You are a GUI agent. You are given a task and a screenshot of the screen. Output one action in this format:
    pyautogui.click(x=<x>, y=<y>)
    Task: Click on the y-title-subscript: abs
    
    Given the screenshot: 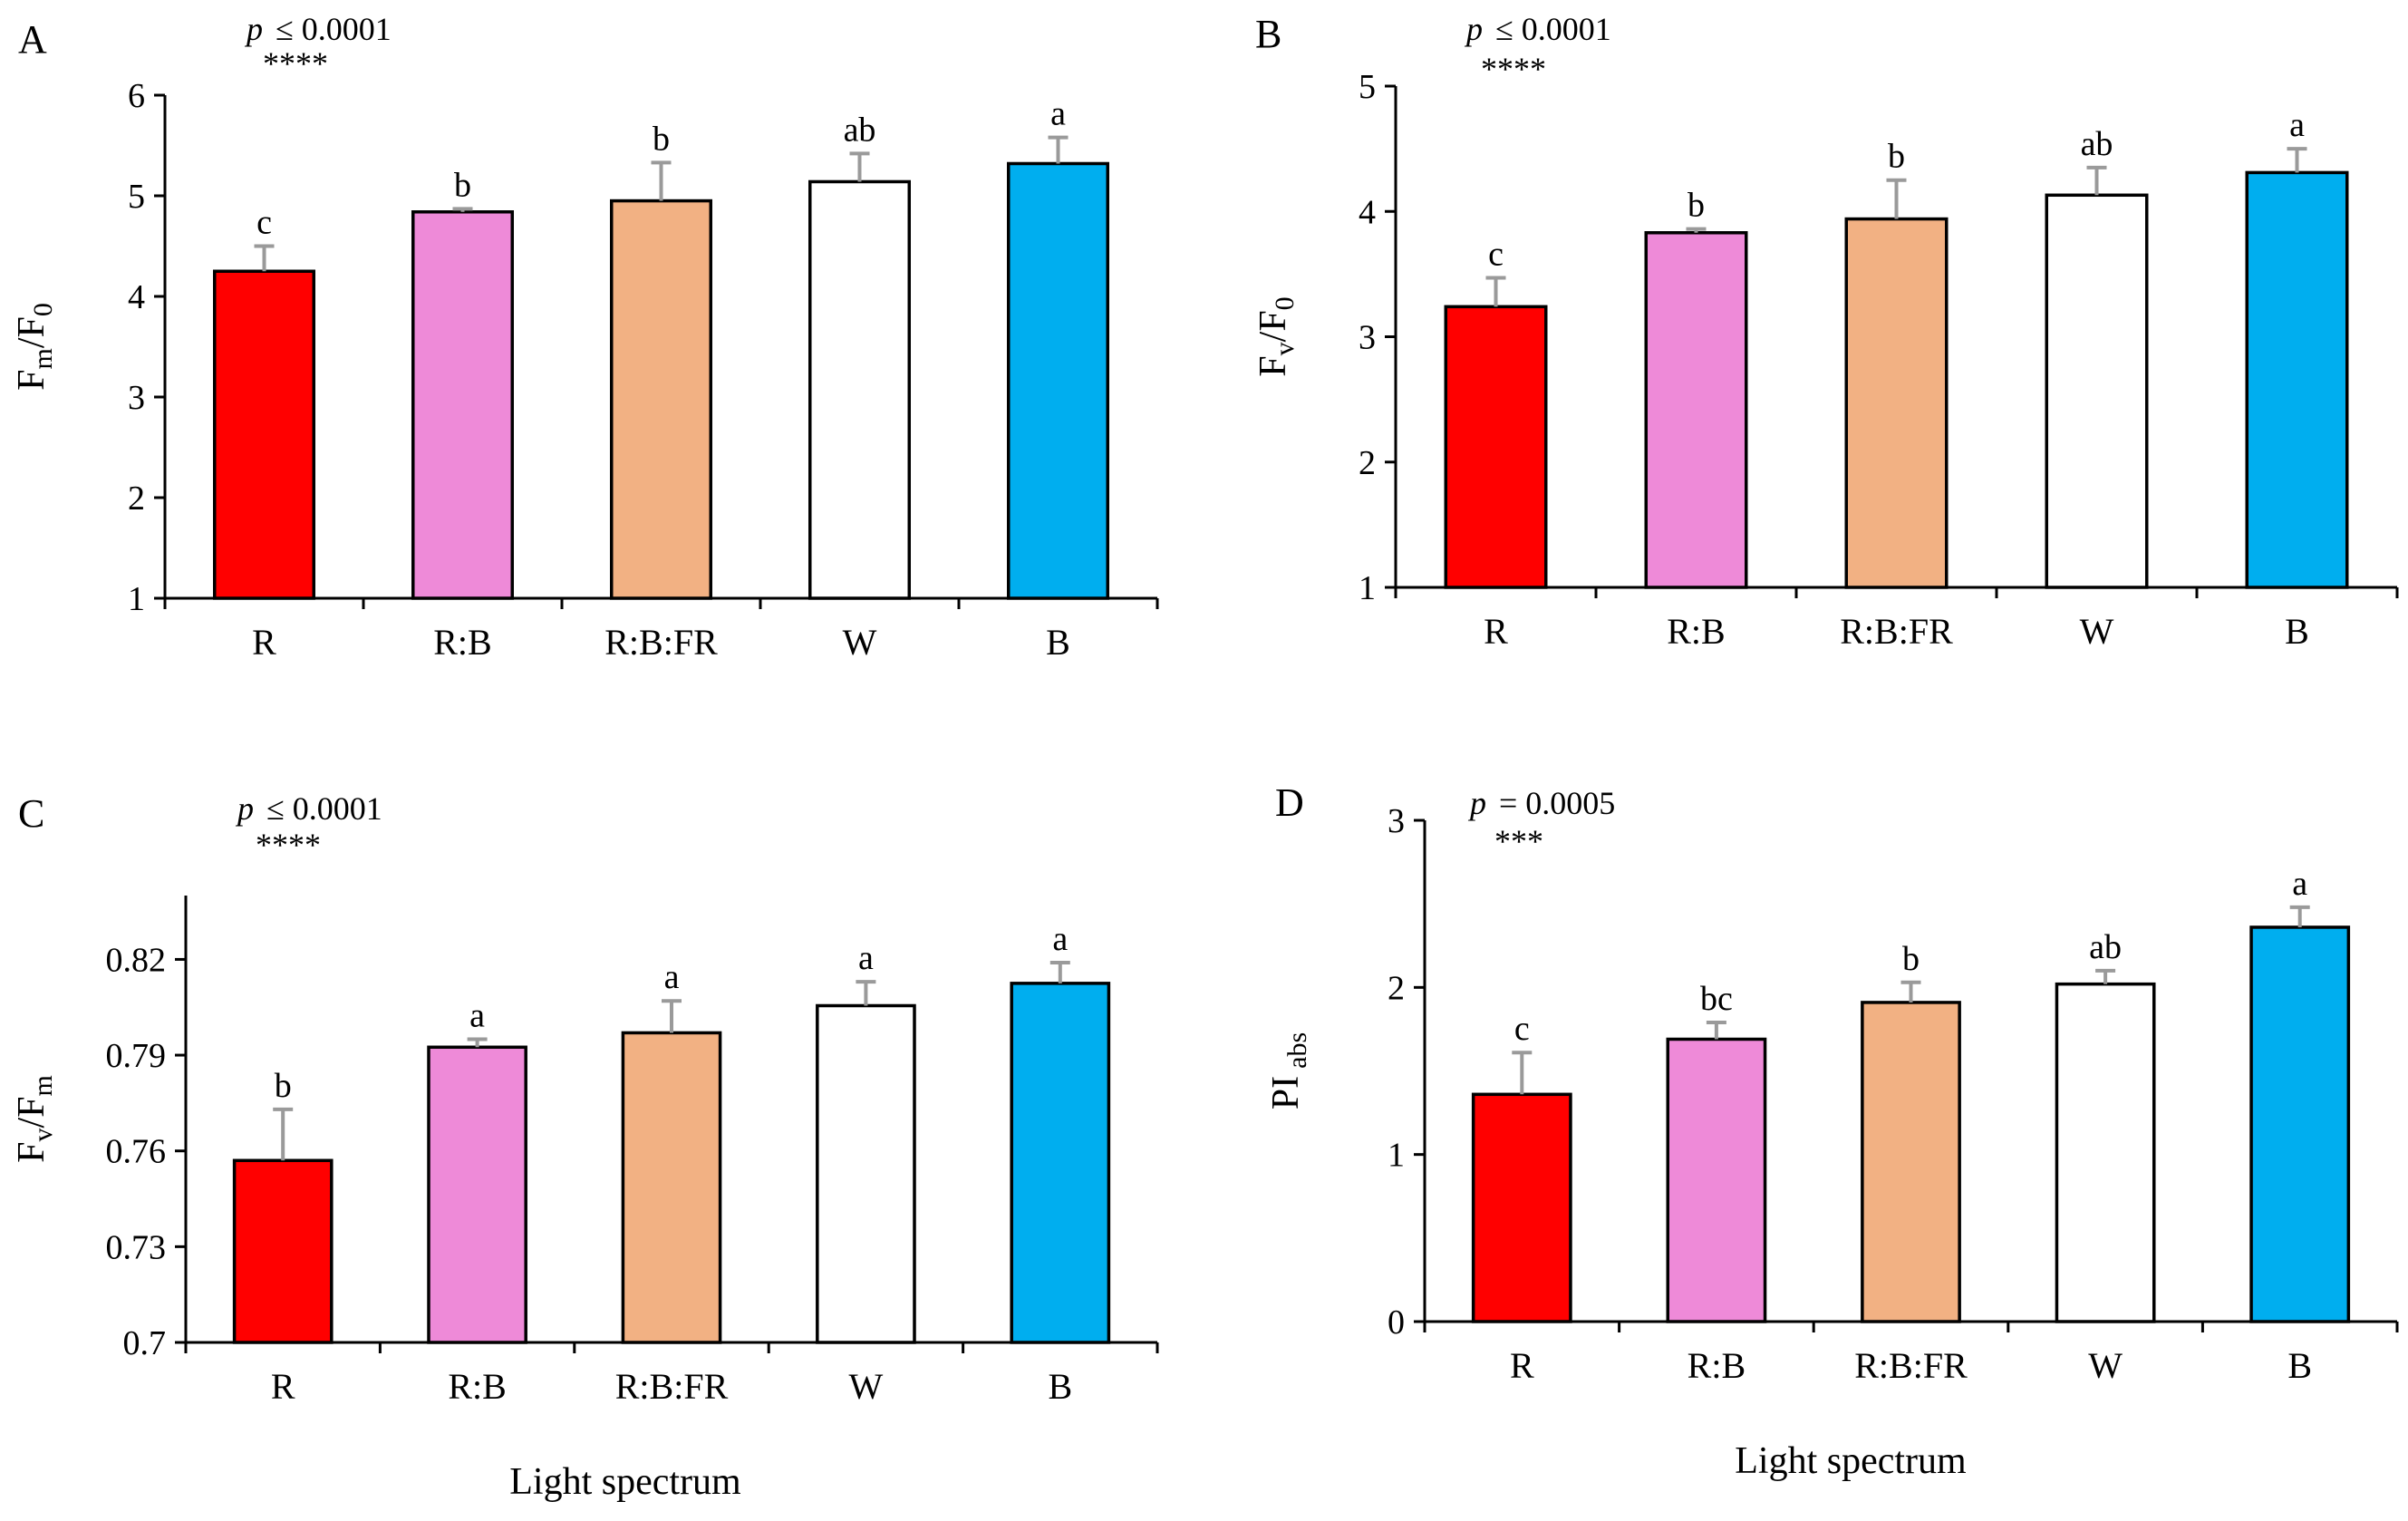 What is the action you would take?
    pyautogui.click(x=1297, y=1051)
    